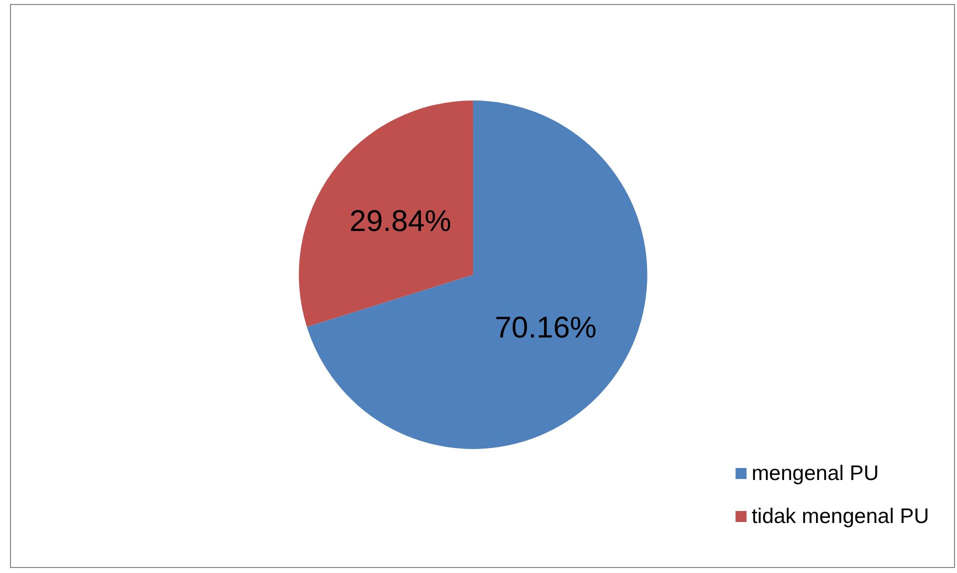 This screenshot has width=957, height=573. I want to click on data-label: 70.16%, so click(545, 328).